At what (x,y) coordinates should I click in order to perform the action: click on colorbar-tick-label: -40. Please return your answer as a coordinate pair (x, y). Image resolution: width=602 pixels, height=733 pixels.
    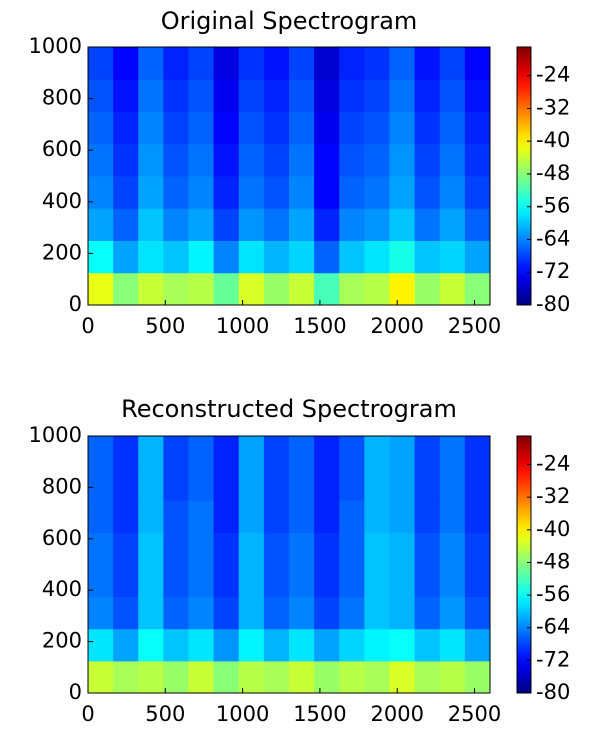
    Looking at the image, I should click on (553, 529).